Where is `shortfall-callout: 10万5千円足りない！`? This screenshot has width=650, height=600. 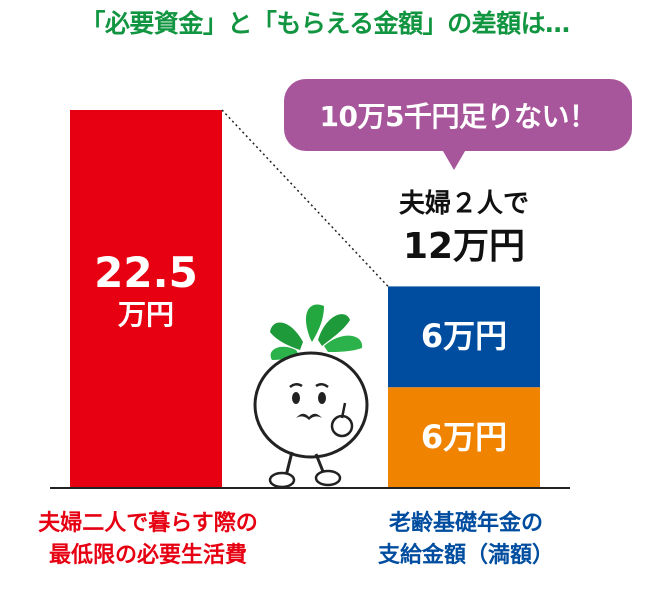 shortfall-callout: 10万5千円足りない！ is located at coordinates (458, 115).